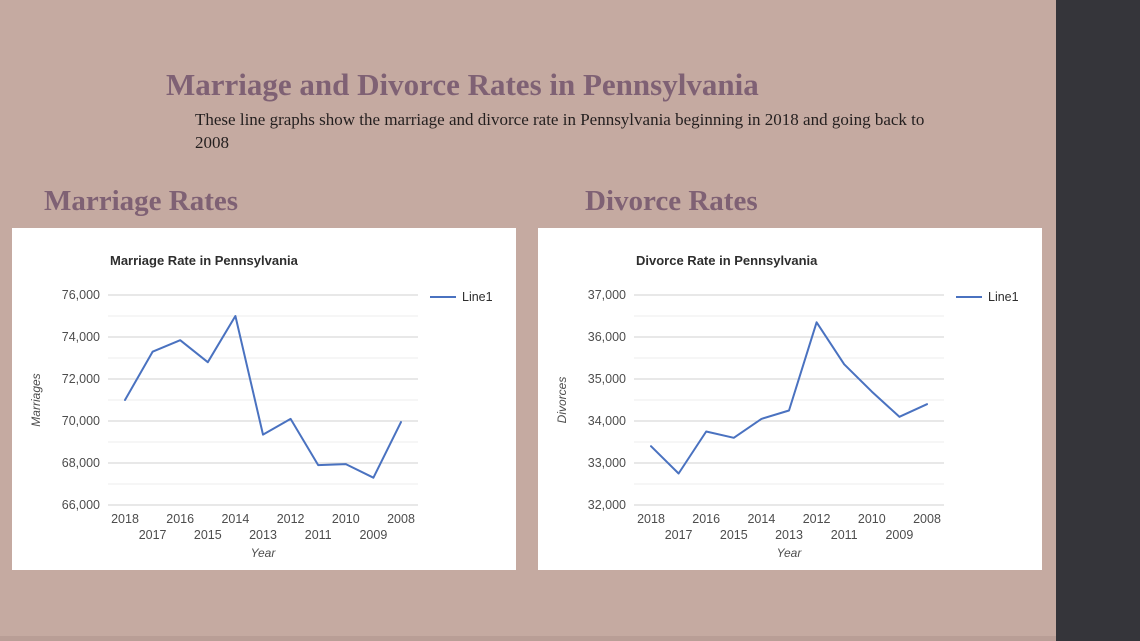 Image resolution: width=1140 pixels, height=641 pixels. I want to click on svg-text: 32,000, so click(607, 505).